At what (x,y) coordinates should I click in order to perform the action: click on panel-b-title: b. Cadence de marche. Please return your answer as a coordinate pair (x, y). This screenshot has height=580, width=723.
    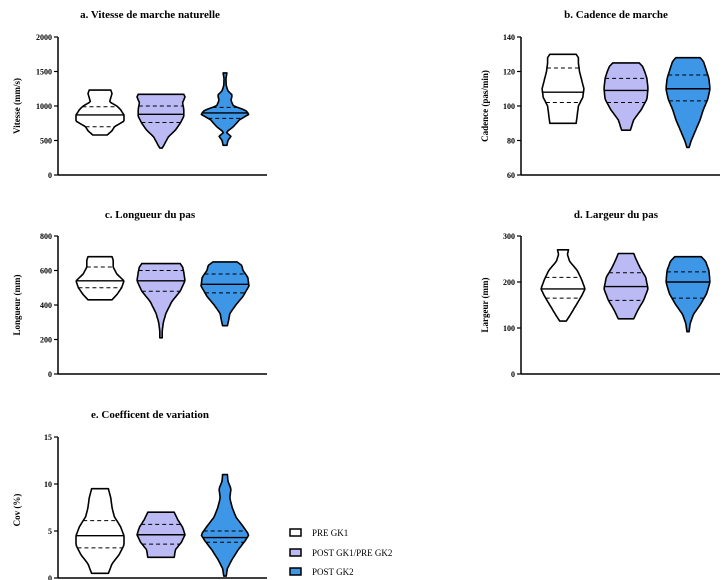
    Looking at the image, I should click on (616, 15).